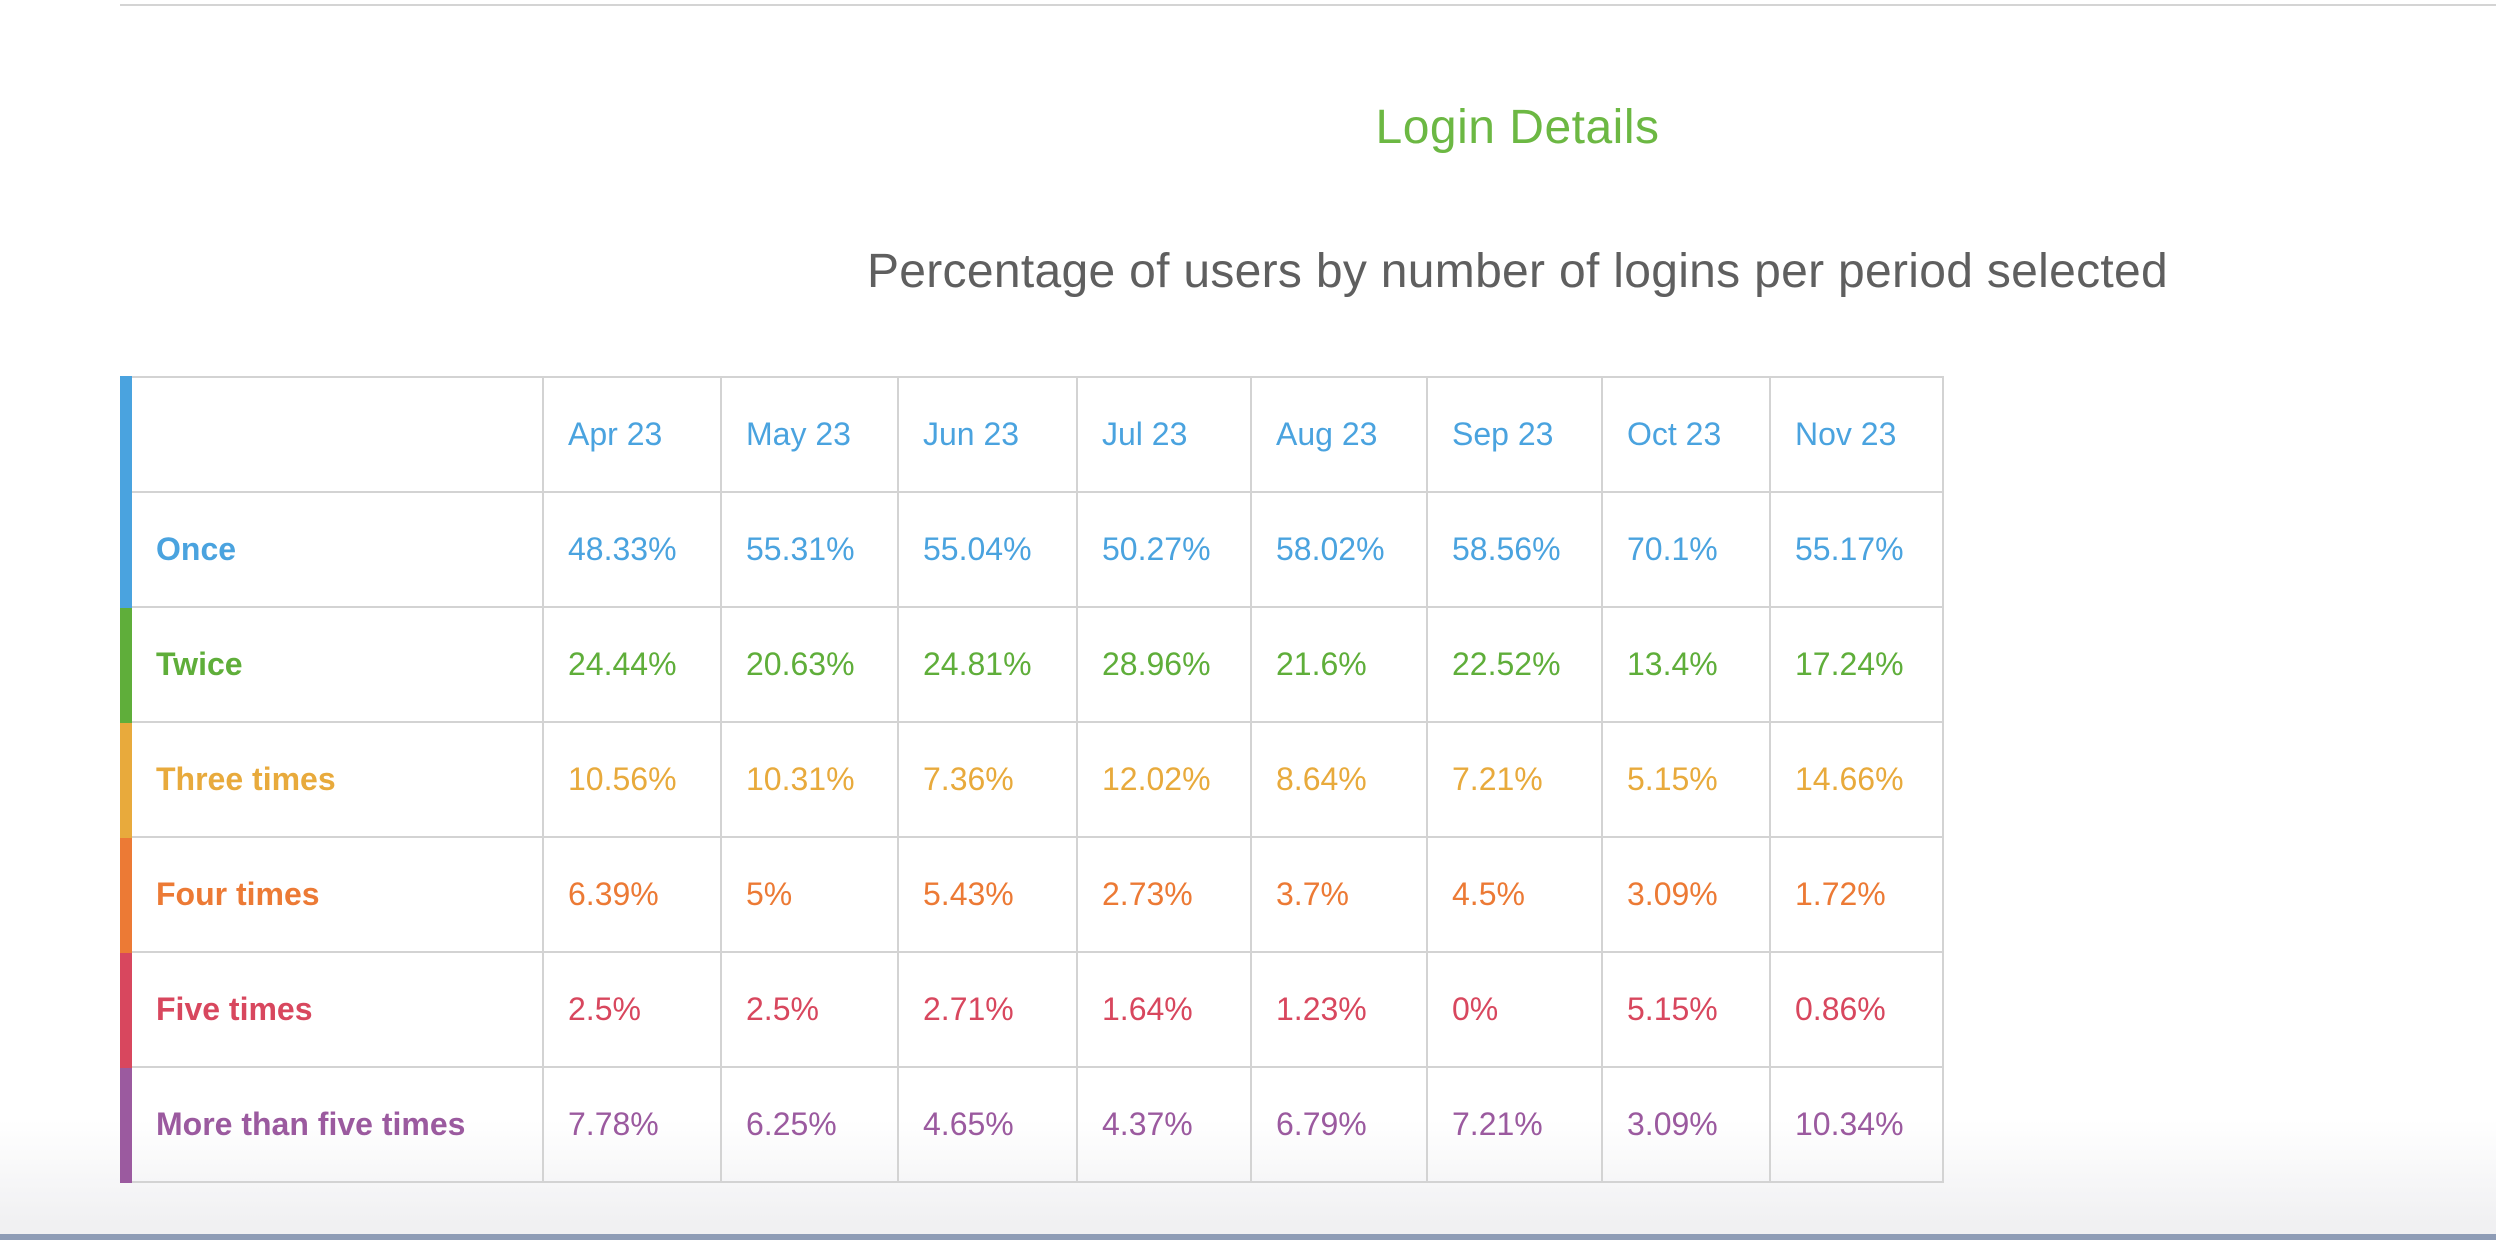  I want to click on table-cell: 5.43%, so click(987, 894).